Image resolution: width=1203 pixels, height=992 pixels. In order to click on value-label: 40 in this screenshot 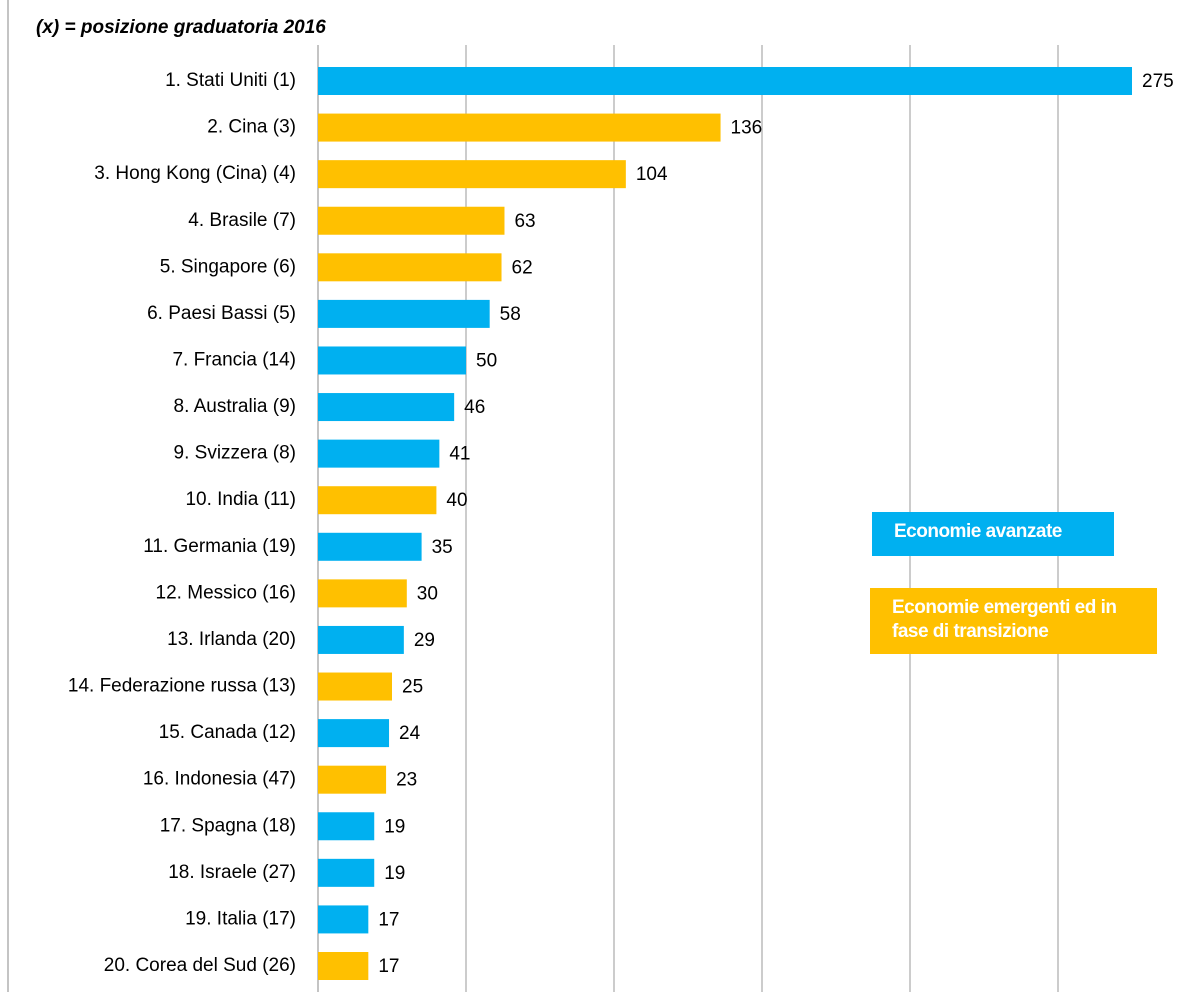, I will do `click(456, 500)`.